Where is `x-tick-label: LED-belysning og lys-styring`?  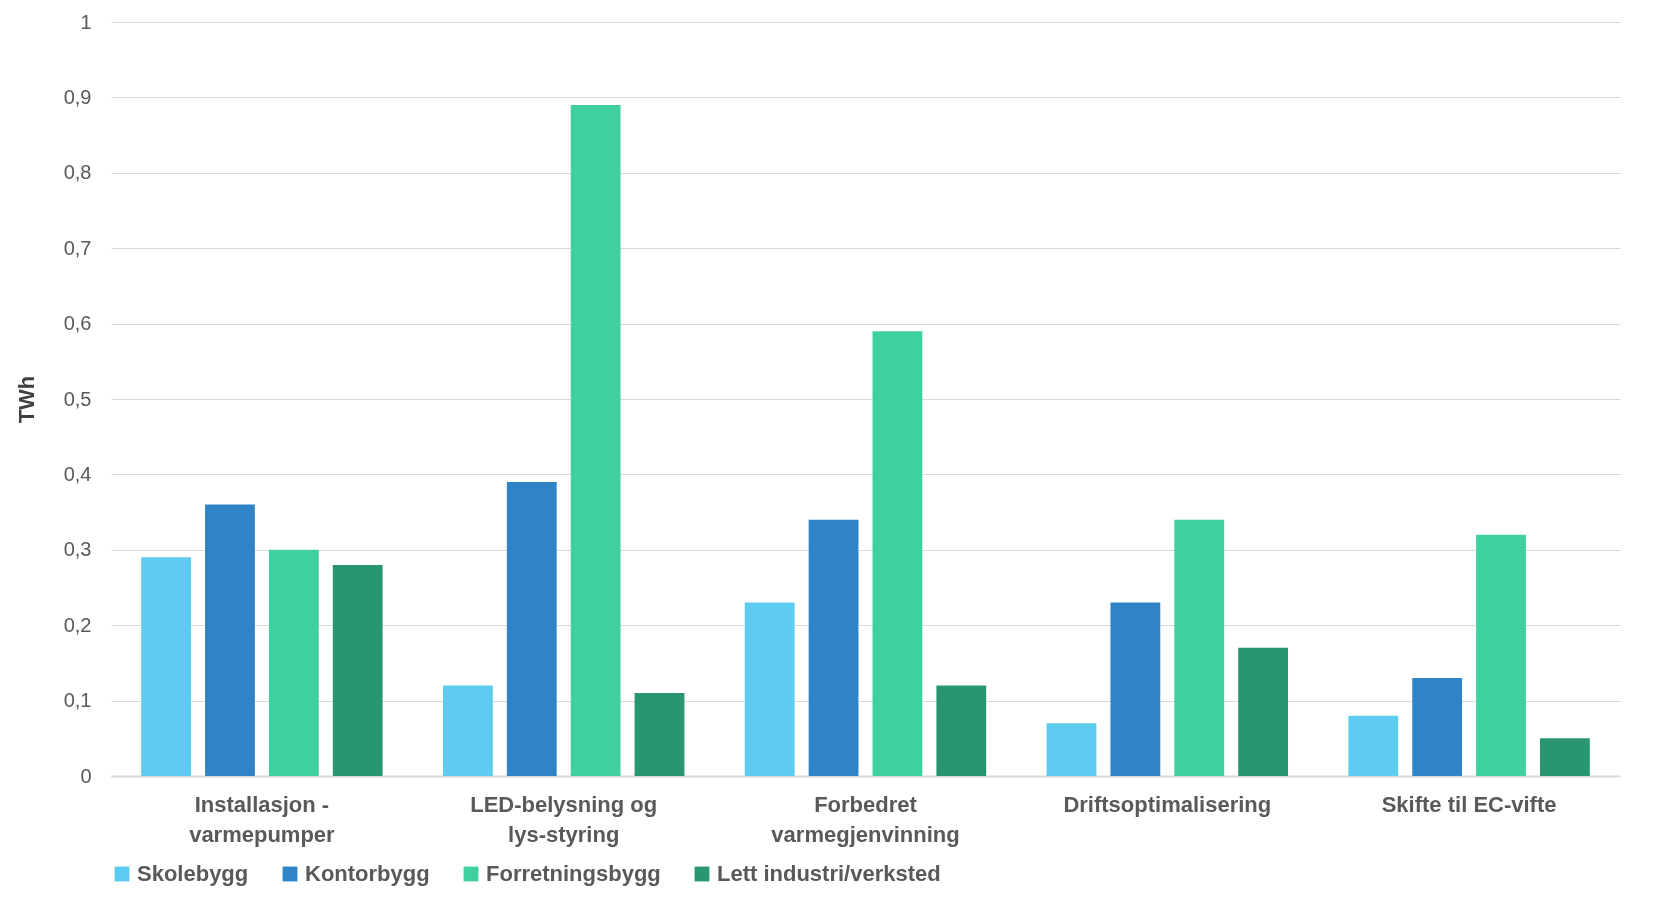
x-tick-label: LED-belysning og lys-styring is located at coordinates (564, 819).